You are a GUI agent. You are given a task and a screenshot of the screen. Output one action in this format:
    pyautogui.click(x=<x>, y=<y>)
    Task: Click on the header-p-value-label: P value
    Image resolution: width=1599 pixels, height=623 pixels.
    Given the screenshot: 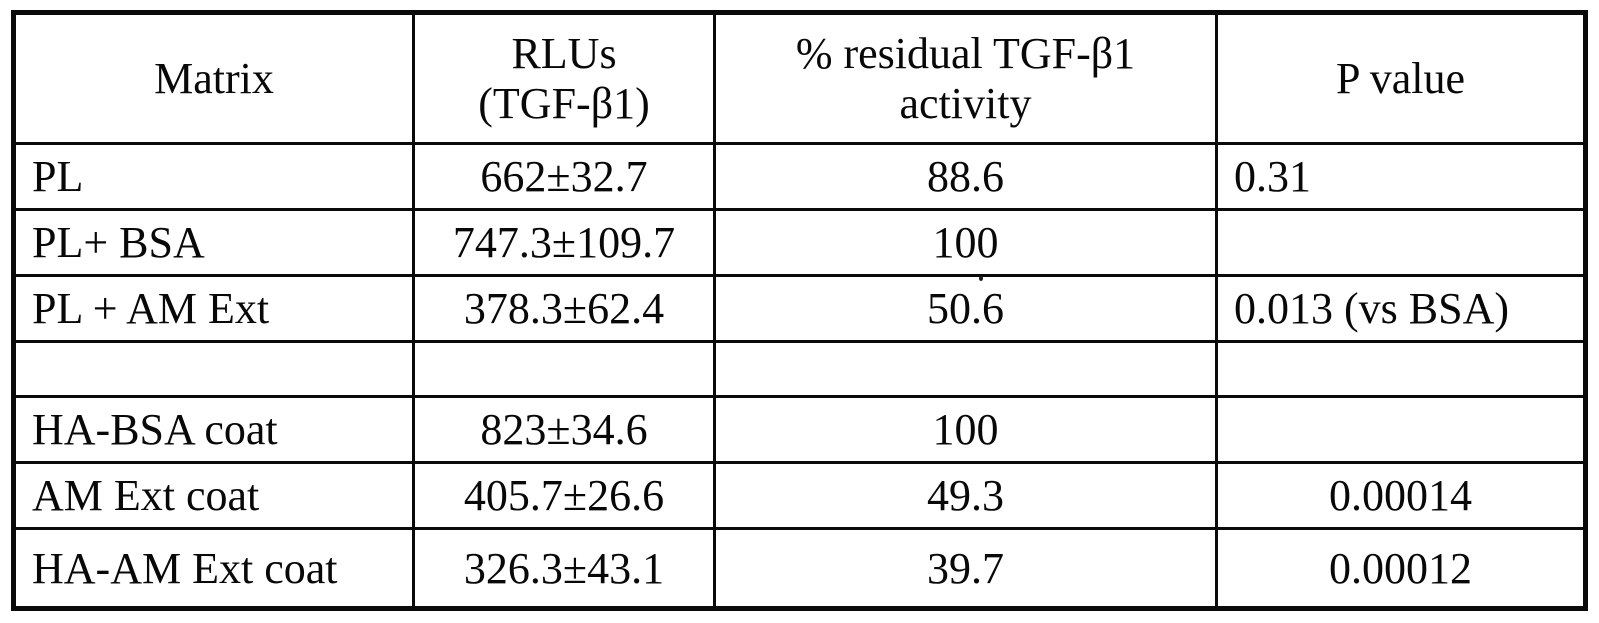 What is the action you would take?
    pyautogui.click(x=1400, y=78)
    